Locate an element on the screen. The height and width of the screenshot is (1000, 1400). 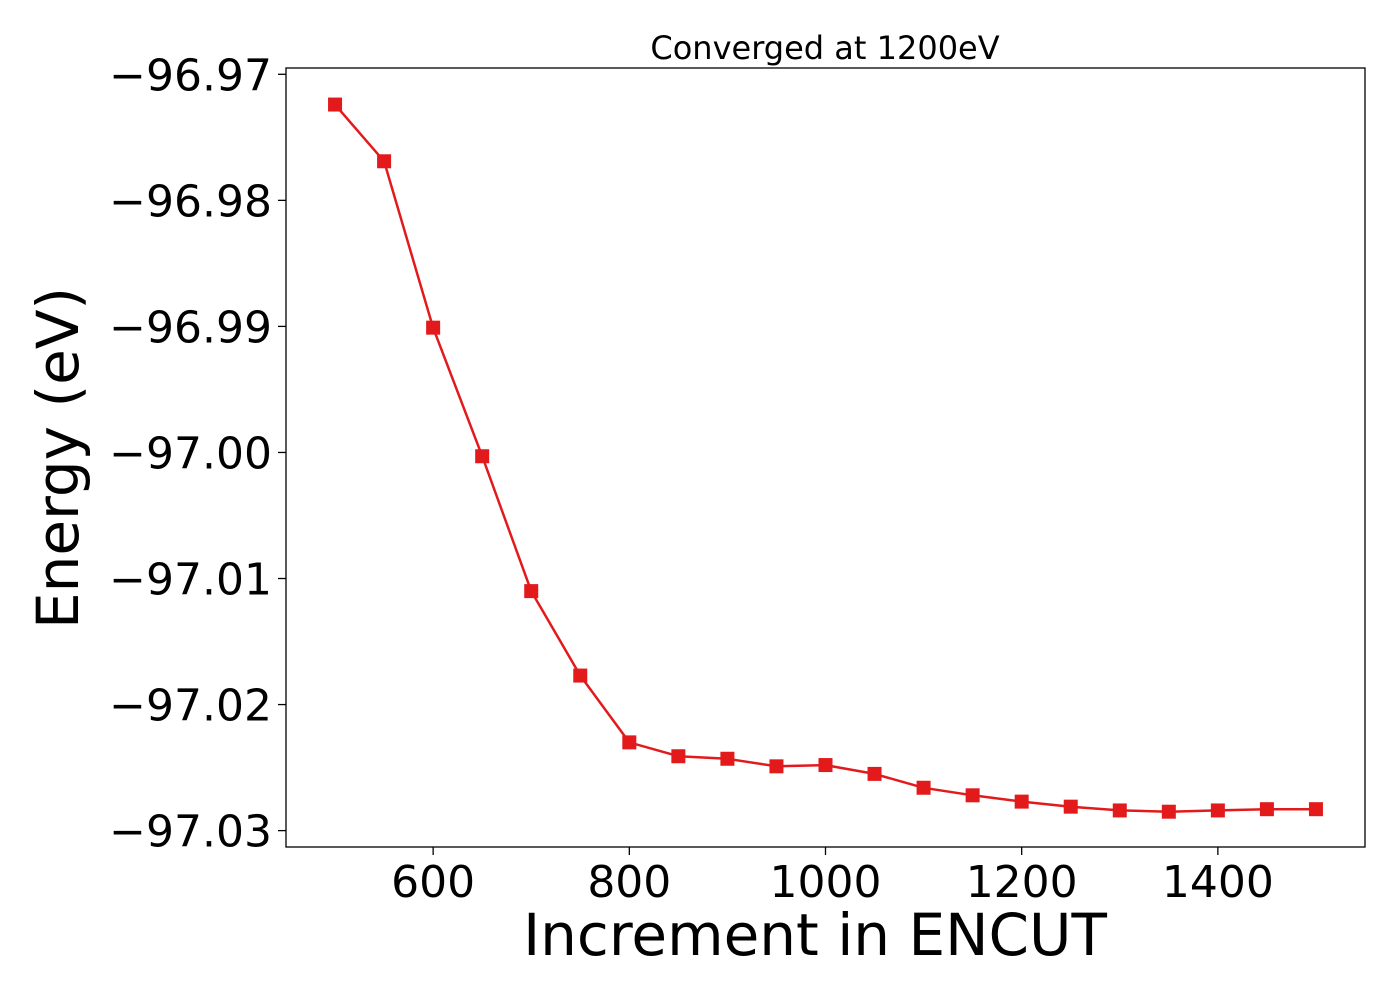
x-tick-label: 1400 is located at coordinates (1218, 882).